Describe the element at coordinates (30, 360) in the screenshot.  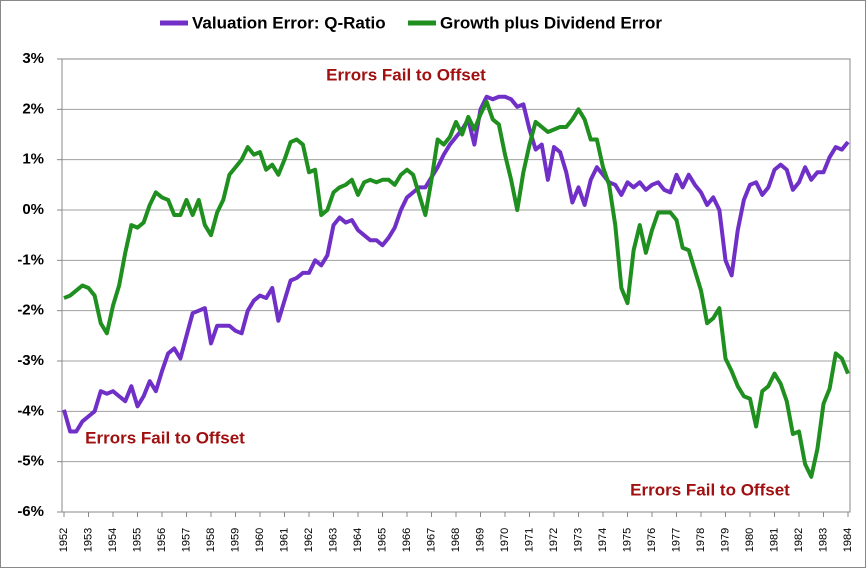
I see `y-tick-label: -3%` at that location.